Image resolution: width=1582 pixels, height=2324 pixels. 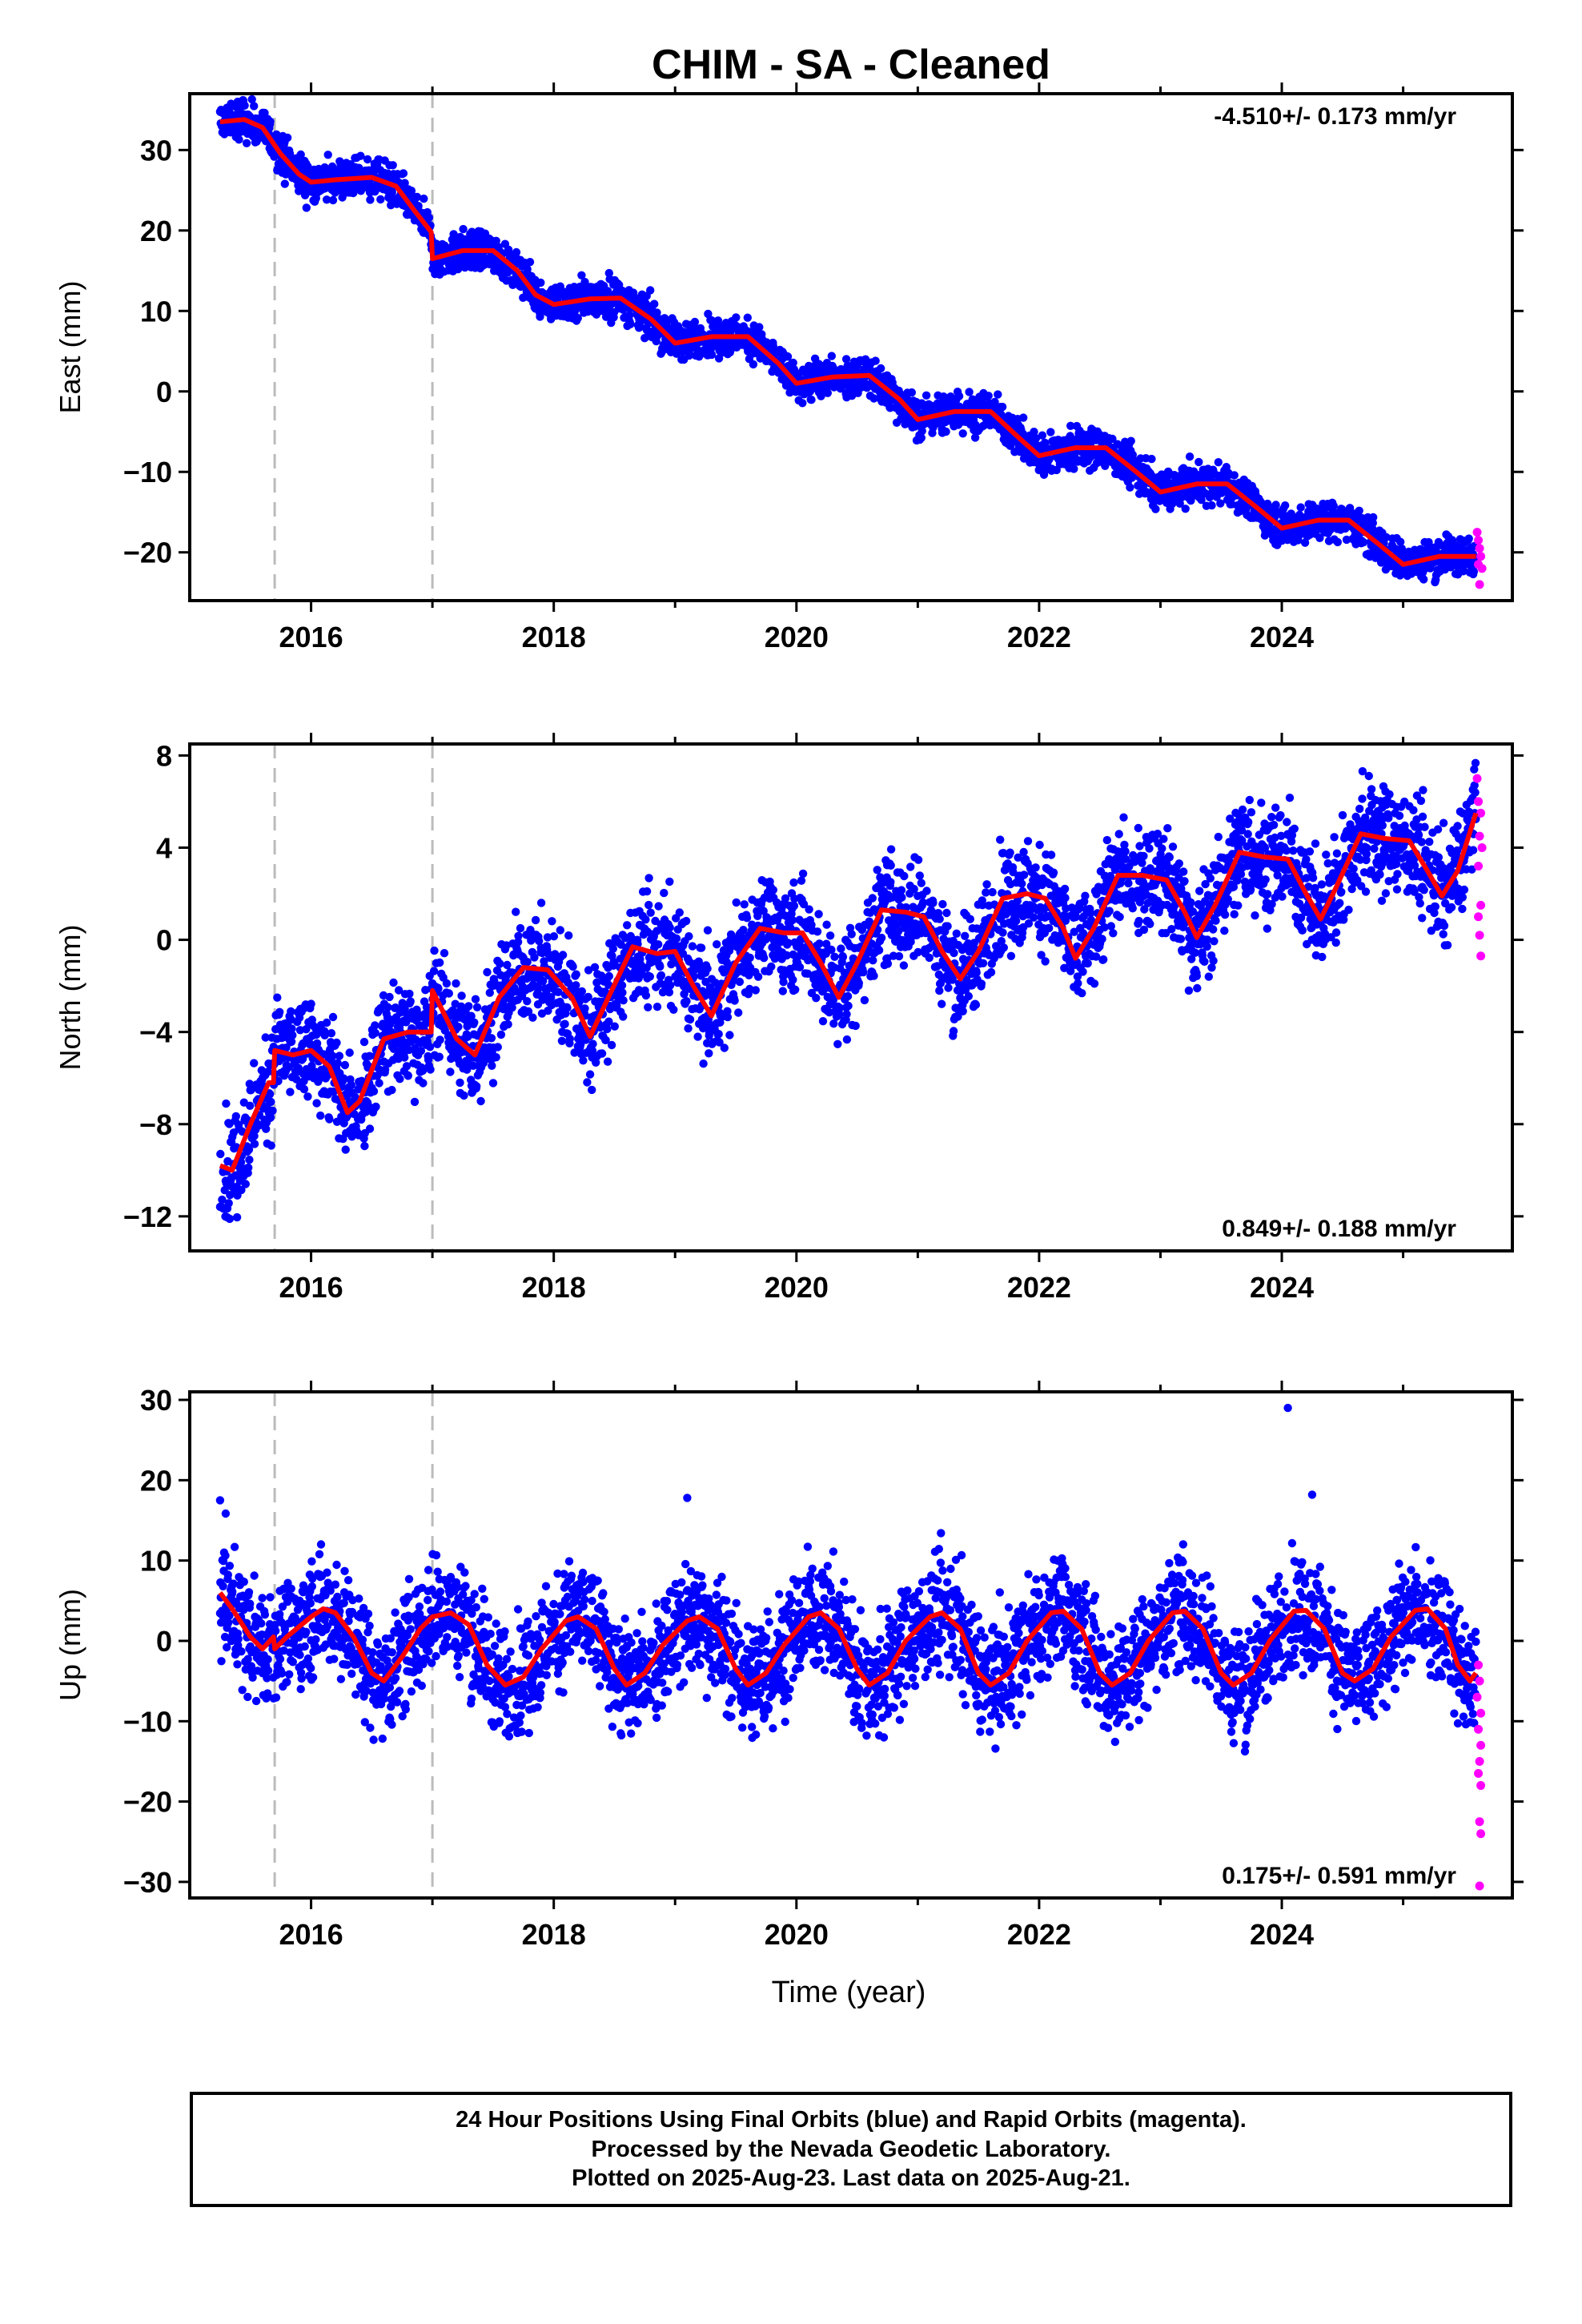 What do you see at coordinates (554, 637) in the screenshot?
I see `x-tick-label: 2018` at bounding box center [554, 637].